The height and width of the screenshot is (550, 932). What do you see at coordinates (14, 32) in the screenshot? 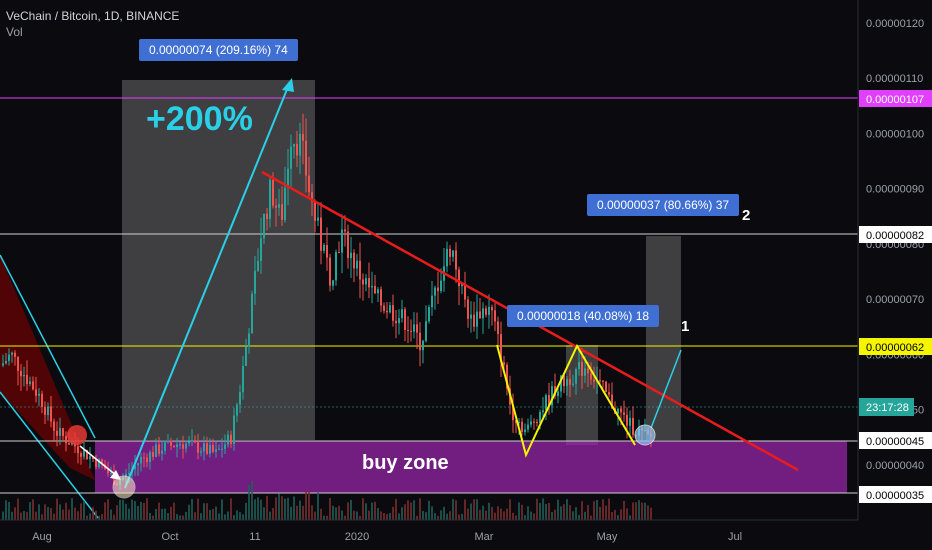
I see `volume-label: Vol` at bounding box center [14, 32].